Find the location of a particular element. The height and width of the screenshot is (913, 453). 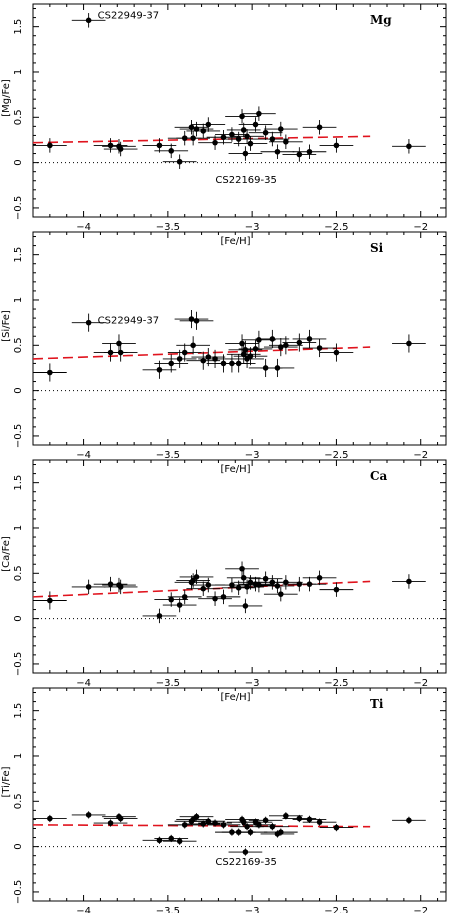

panel-mg-element-label: Mg is located at coordinates (381, 20).